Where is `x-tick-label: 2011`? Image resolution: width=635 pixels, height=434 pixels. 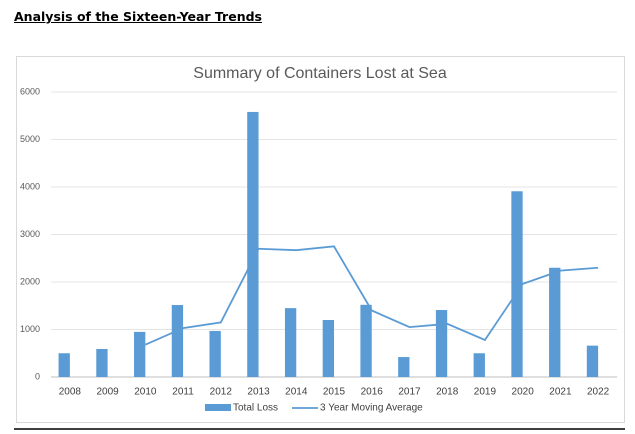 x-tick-label: 2011 is located at coordinates (183, 392).